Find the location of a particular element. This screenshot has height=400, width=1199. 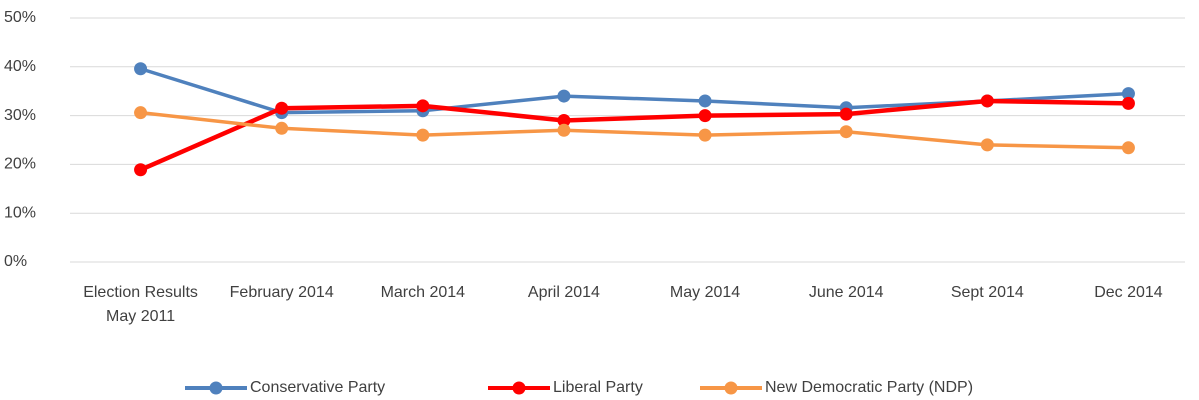

legend-label: Conservative Party is located at coordinates (317, 387).